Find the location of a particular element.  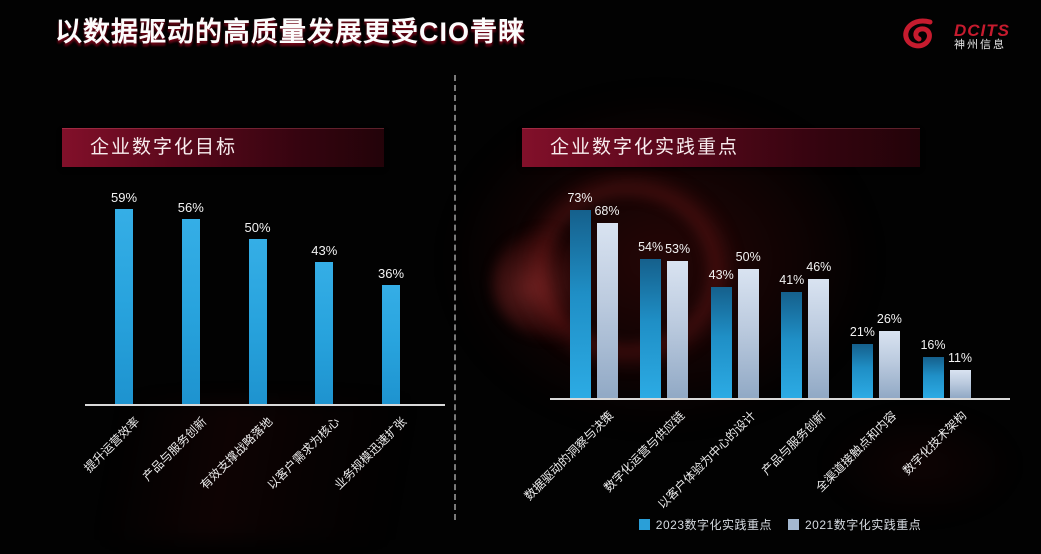

legend-item: 2021数字化实践重点 is located at coordinates (854, 524).